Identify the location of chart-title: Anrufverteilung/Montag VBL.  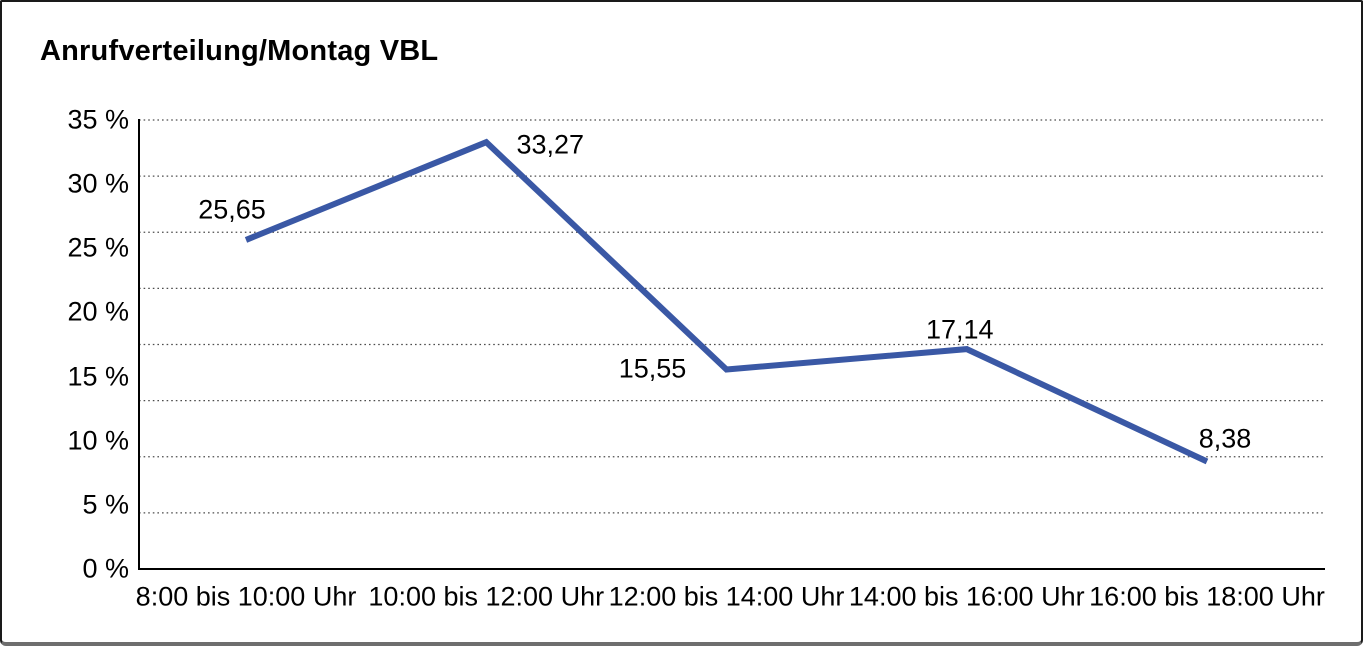
(239, 51).